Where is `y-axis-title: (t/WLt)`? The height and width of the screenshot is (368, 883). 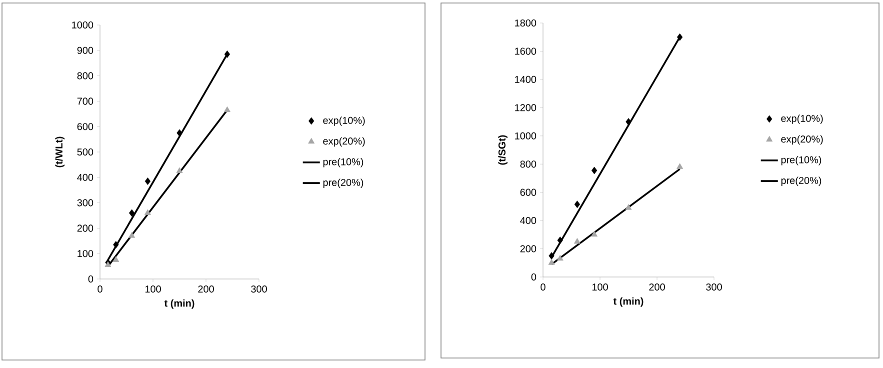
y-axis-title: (t/WLt) is located at coordinates (59, 152).